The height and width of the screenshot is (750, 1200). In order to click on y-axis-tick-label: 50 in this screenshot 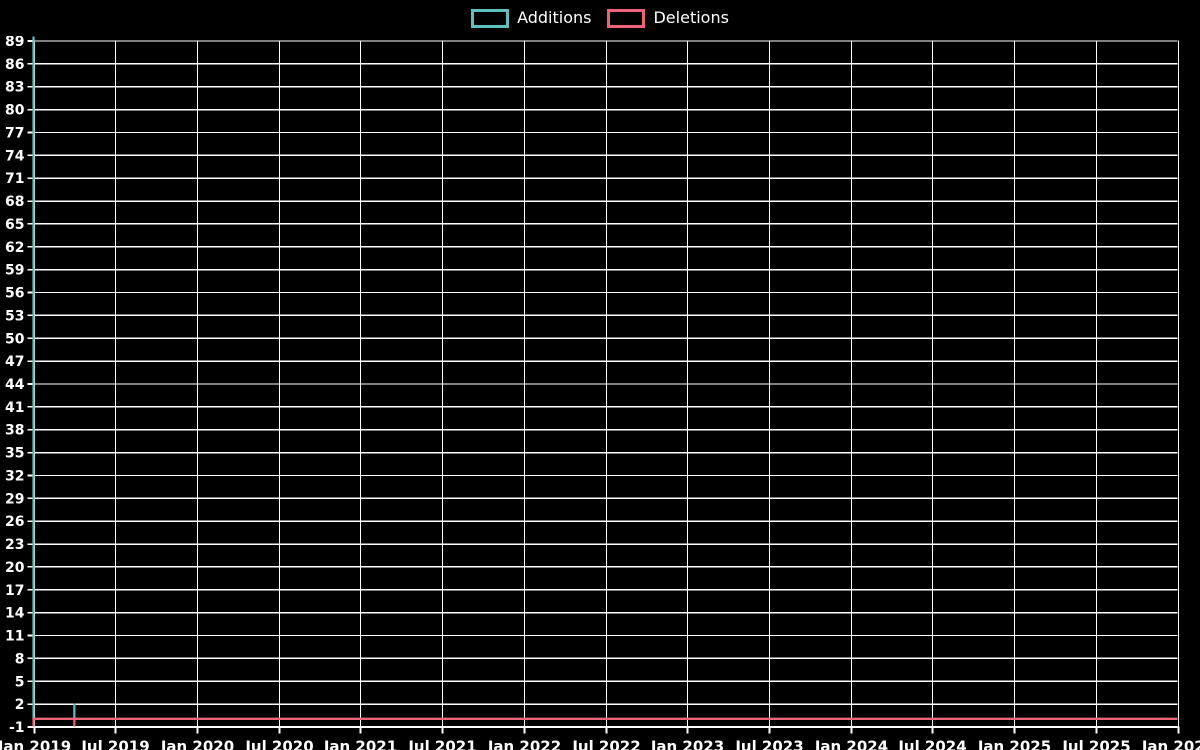, I will do `click(15, 339)`.